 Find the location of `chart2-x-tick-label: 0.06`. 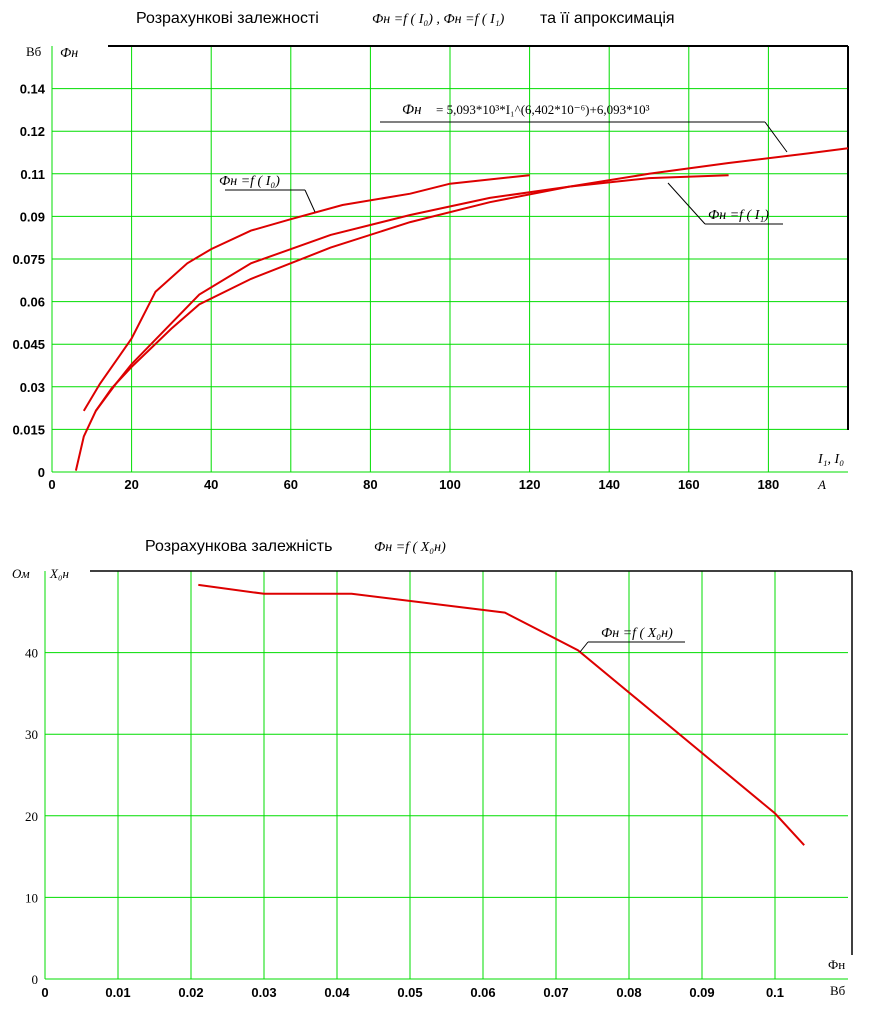

chart2-x-tick-label: 0.06 is located at coordinates (482, 992).